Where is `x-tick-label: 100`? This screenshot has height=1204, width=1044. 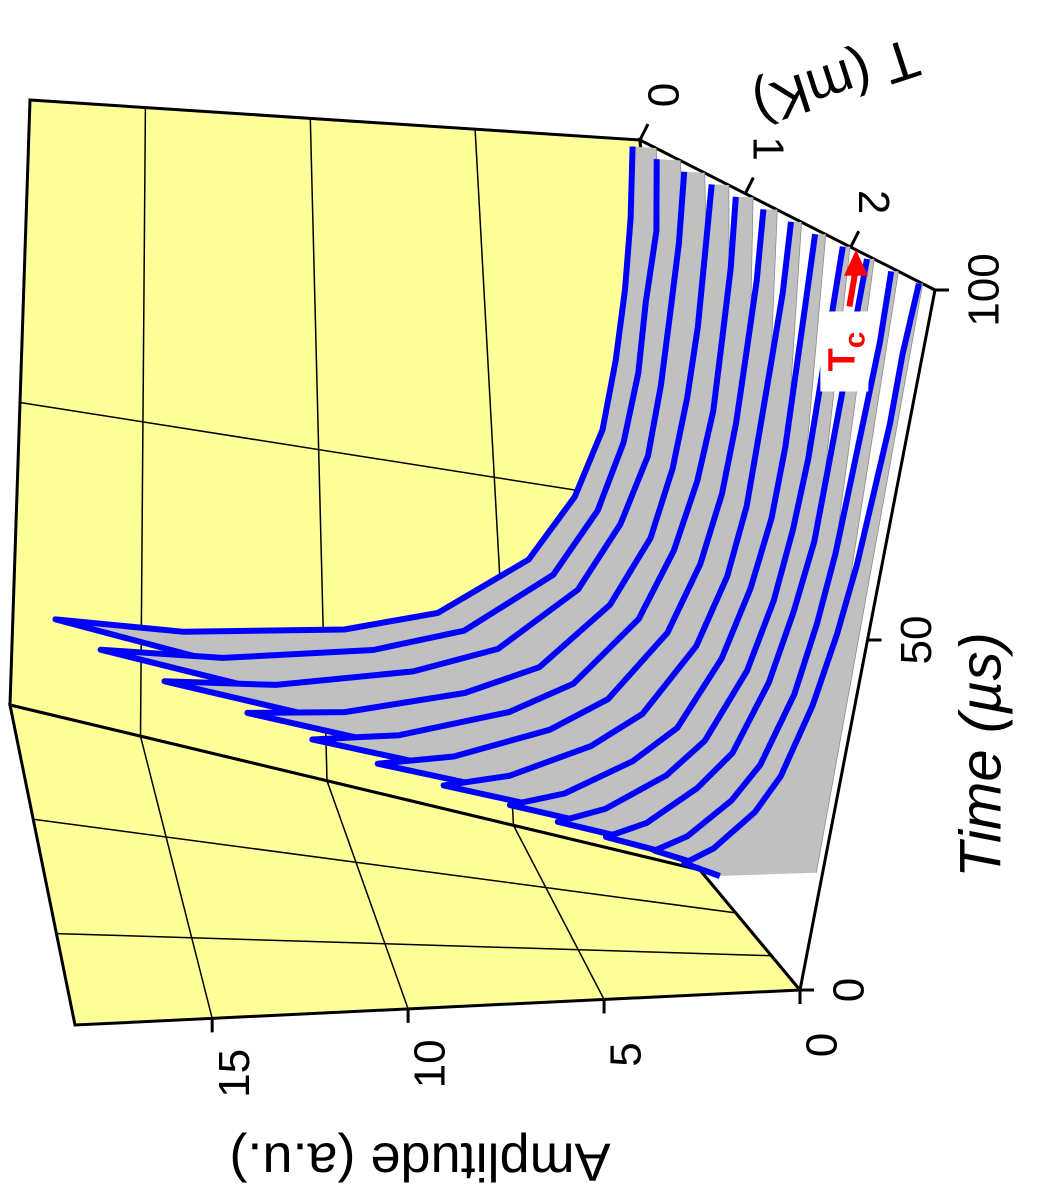
x-tick-label: 100 is located at coordinates (984, 289).